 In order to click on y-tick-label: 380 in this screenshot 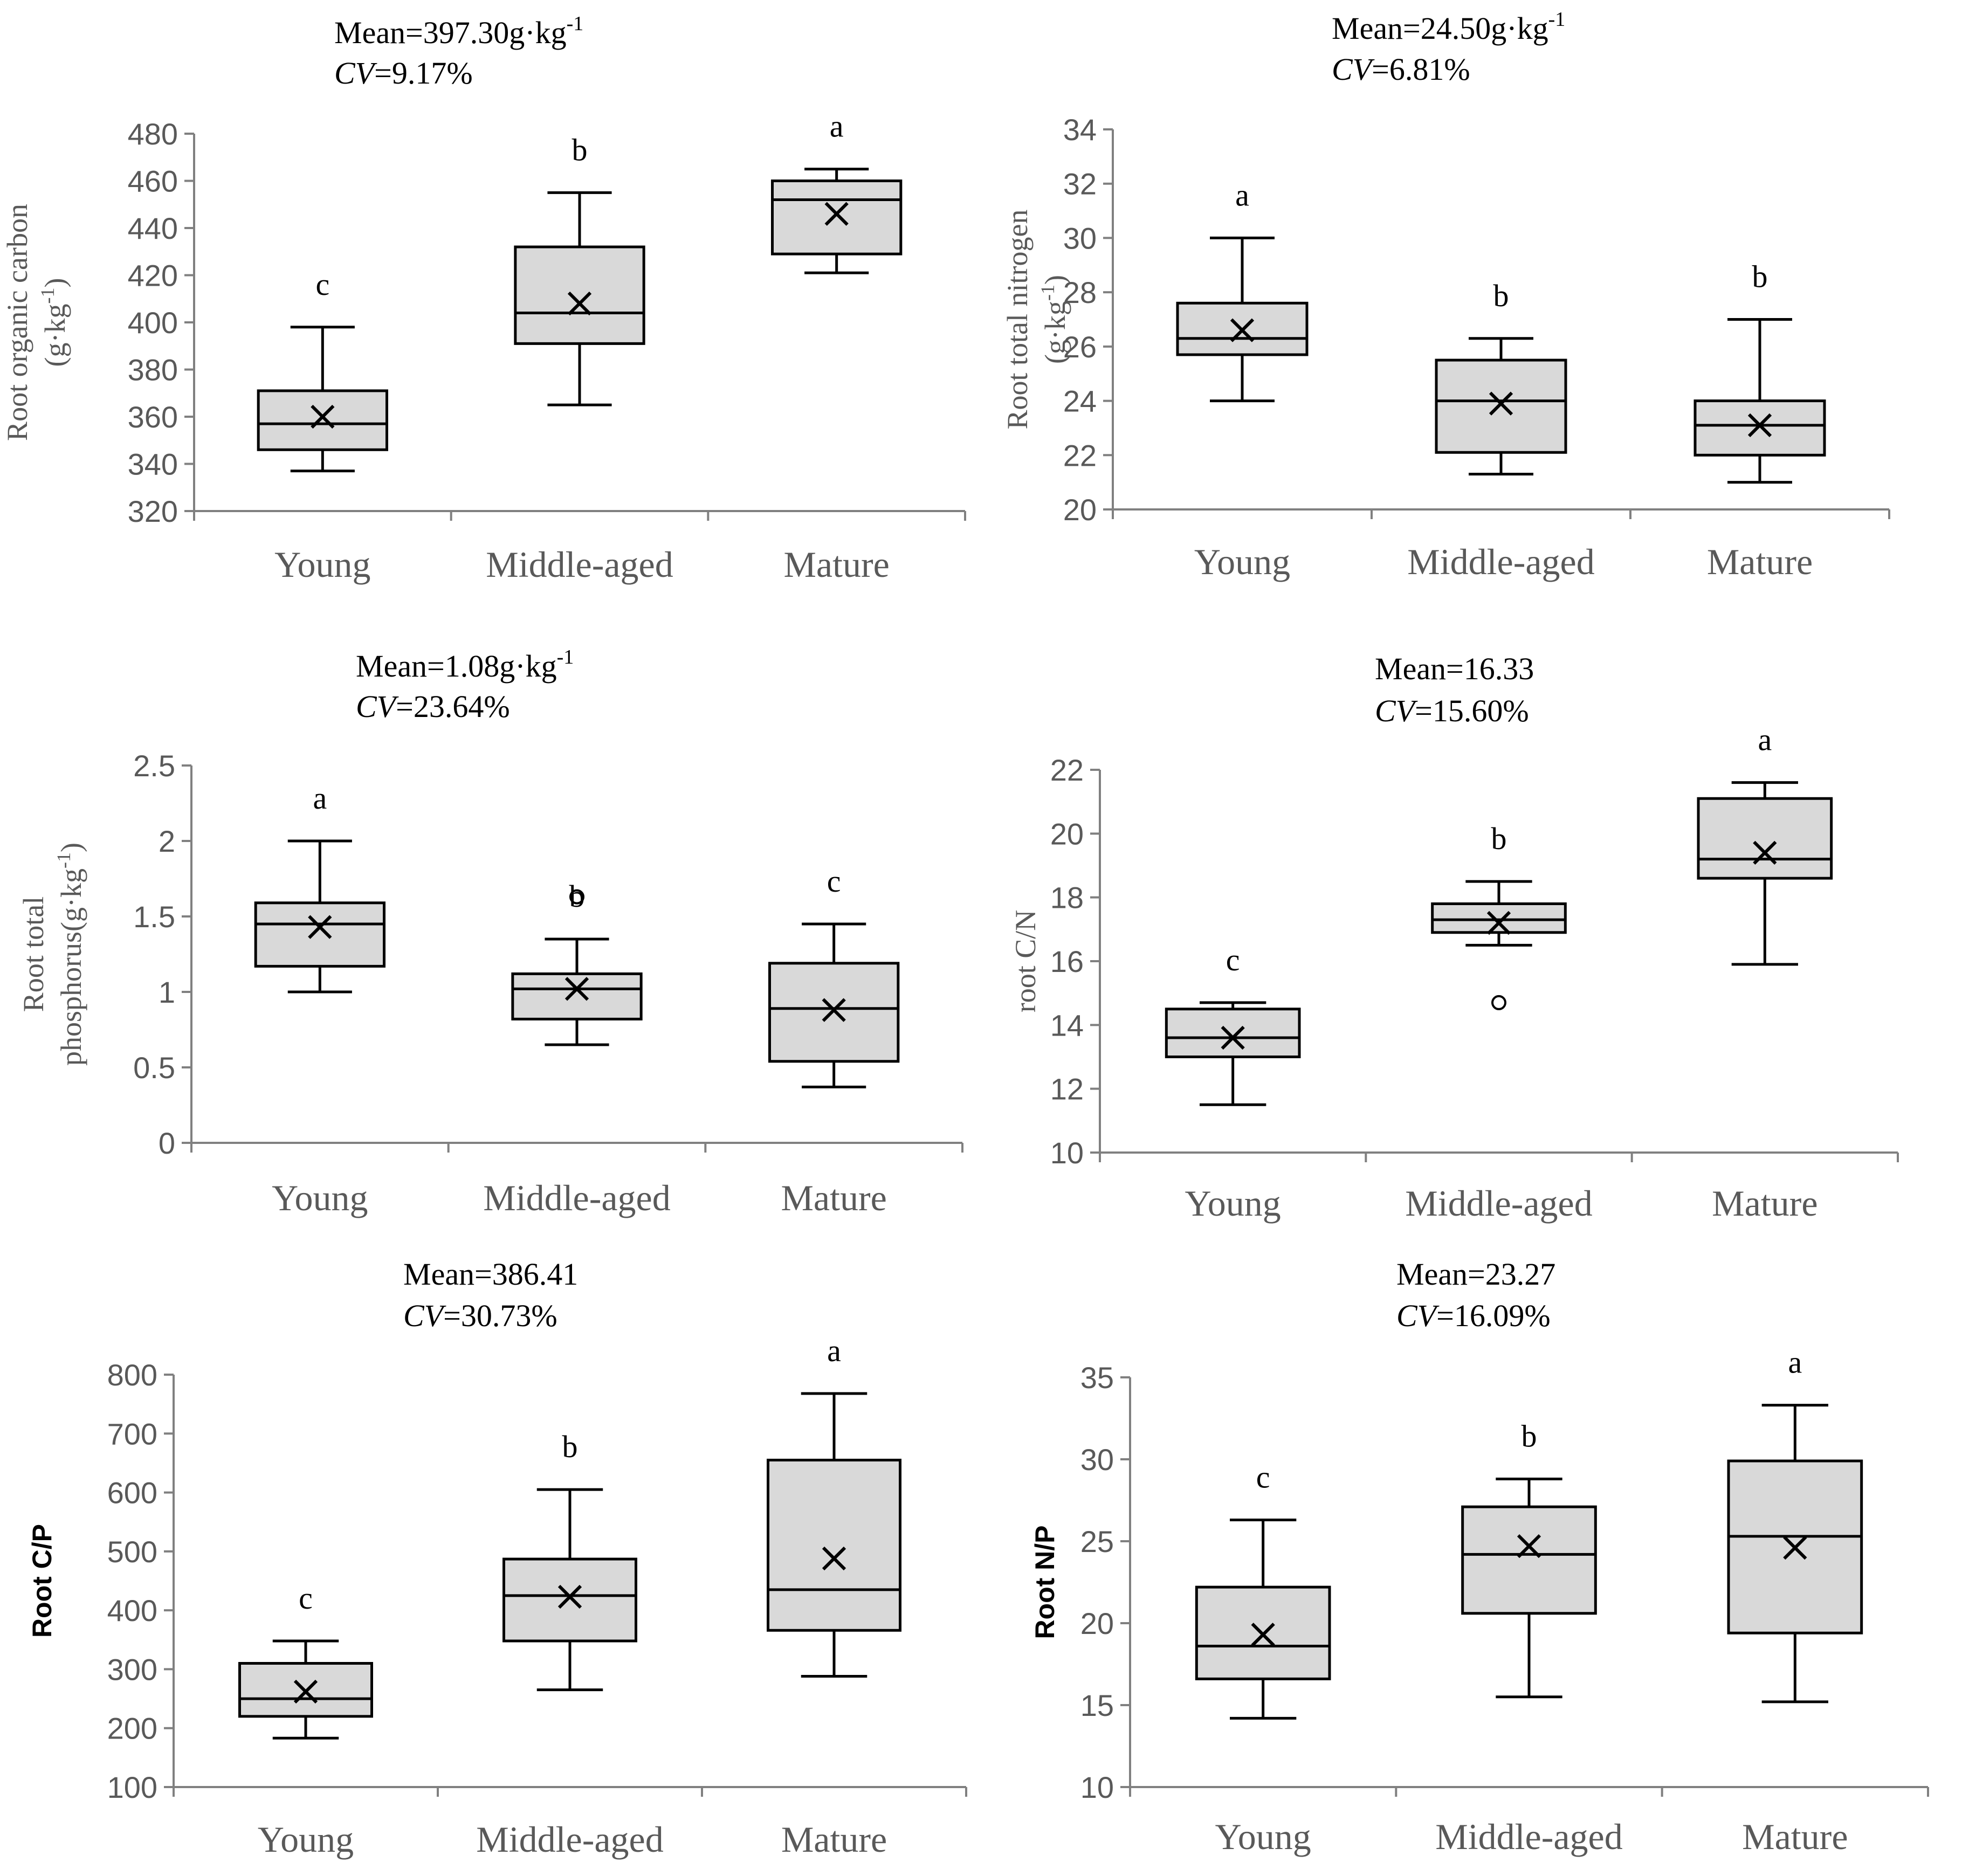, I will do `click(153, 370)`.